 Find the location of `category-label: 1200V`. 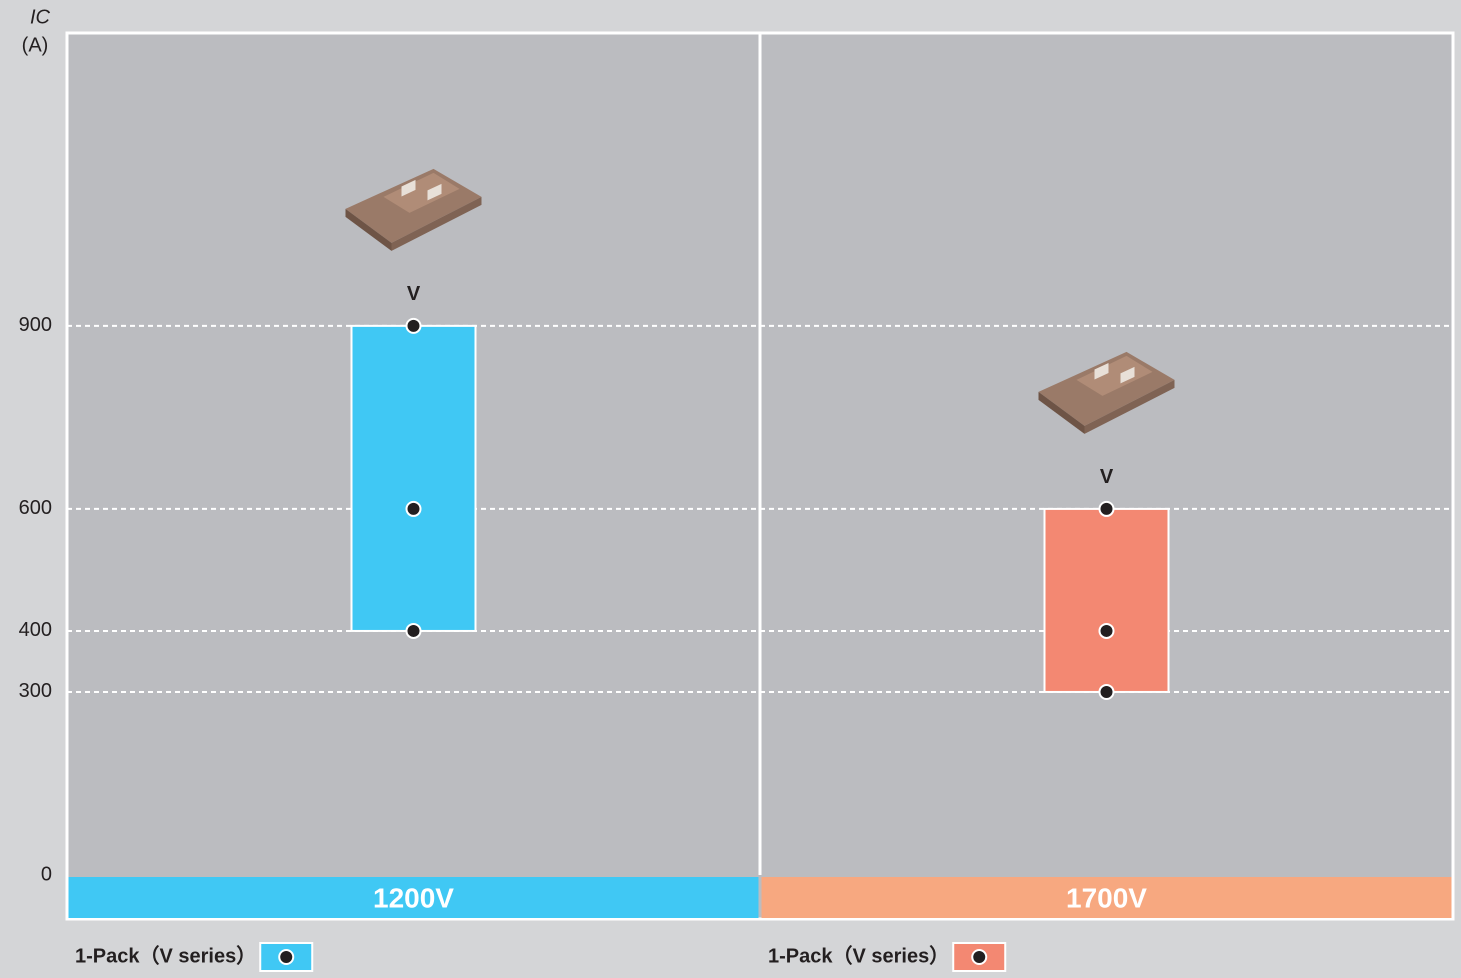

category-label: 1200V is located at coordinates (413, 897).